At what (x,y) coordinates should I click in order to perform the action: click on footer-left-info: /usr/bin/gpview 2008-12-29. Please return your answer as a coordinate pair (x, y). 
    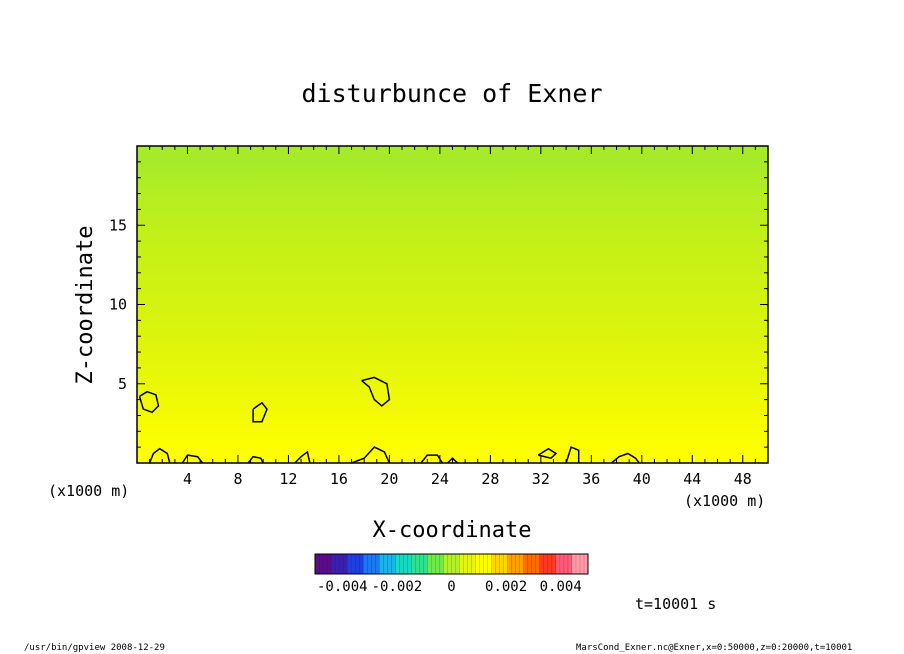
    Looking at the image, I should click on (94, 648).